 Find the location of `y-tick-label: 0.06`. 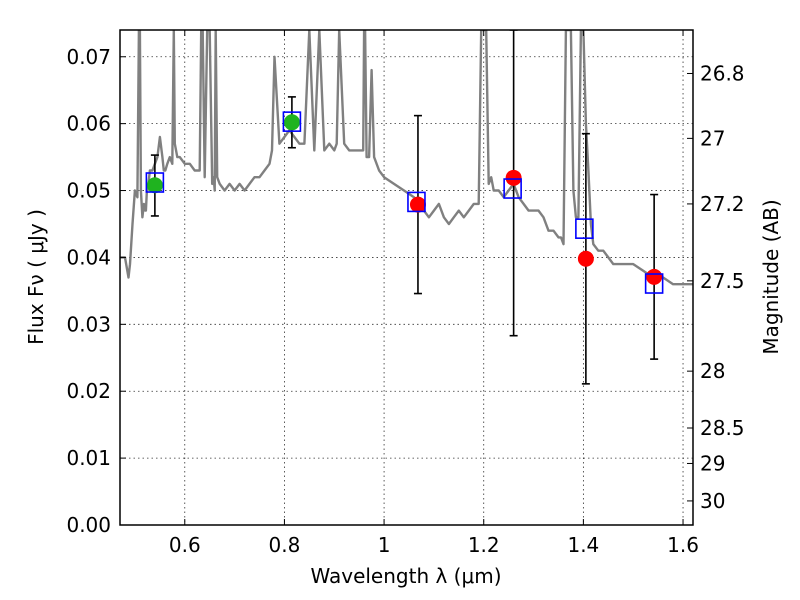

y-tick-label: 0.06 is located at coordinates (88, 124).